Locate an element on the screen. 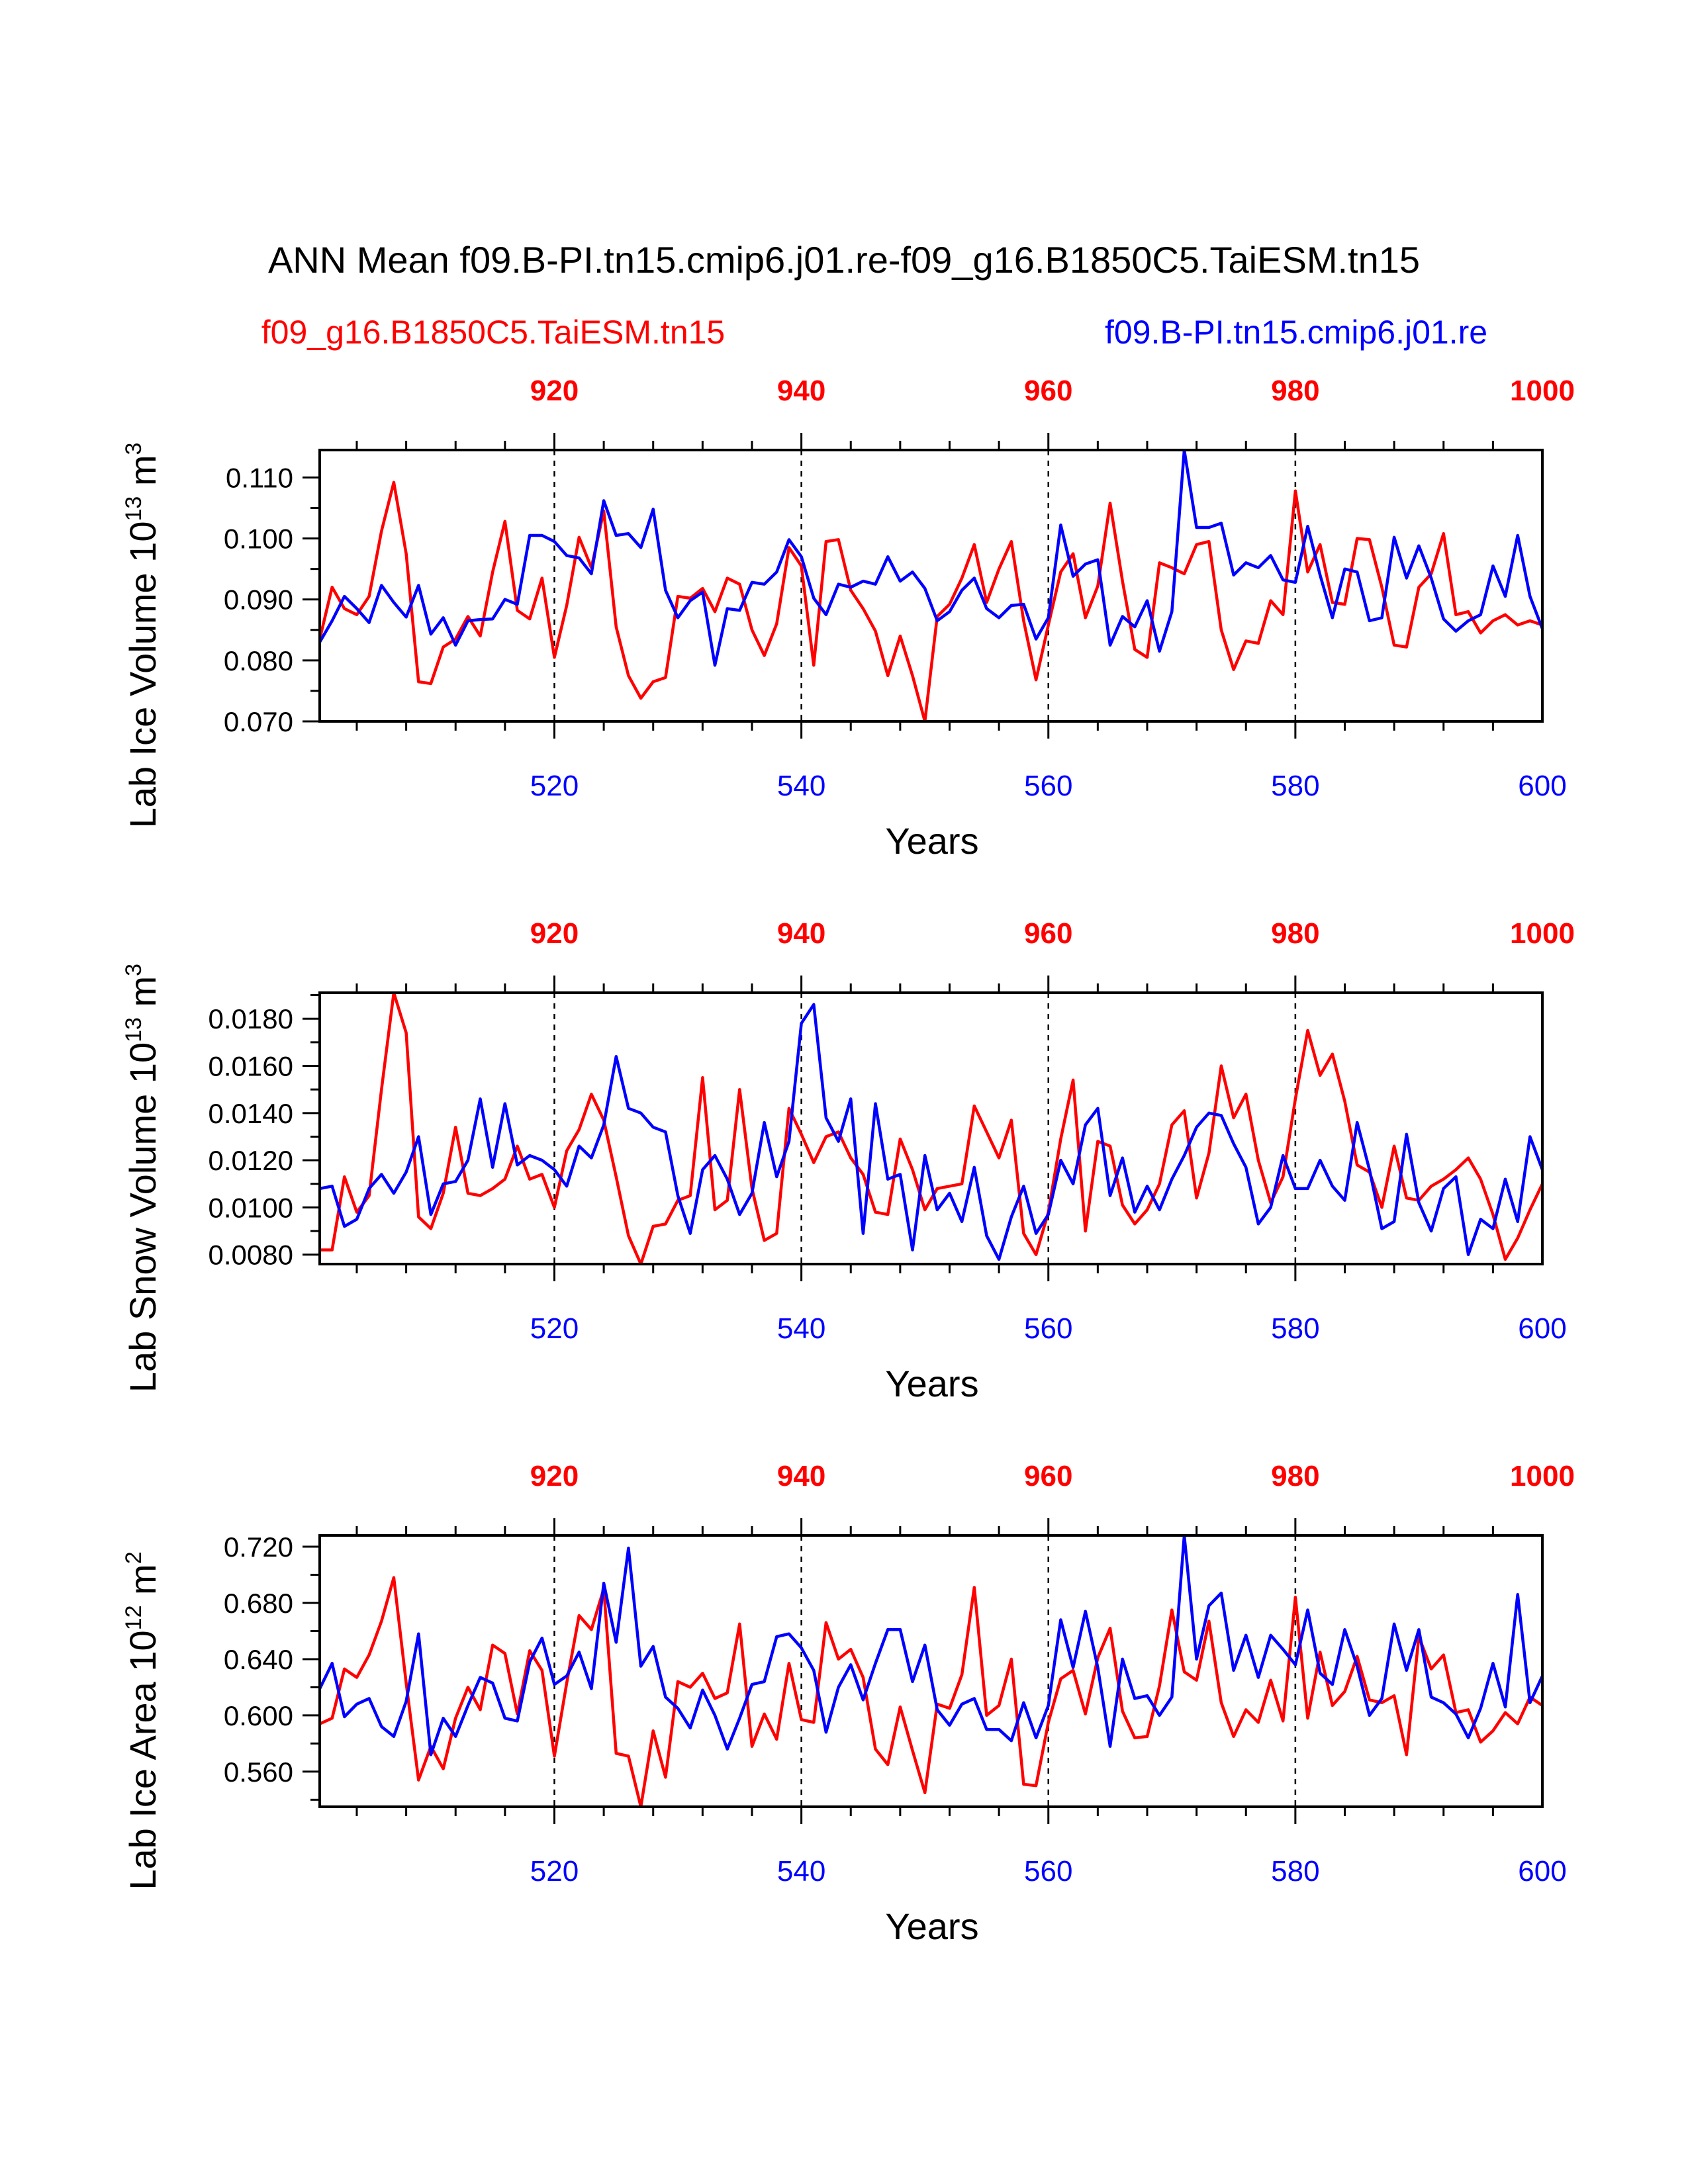 Image resolution: width=1688 pixels, height=2184 pixels. ytick-label: 0.680 is located at coordinates (258, 1604).